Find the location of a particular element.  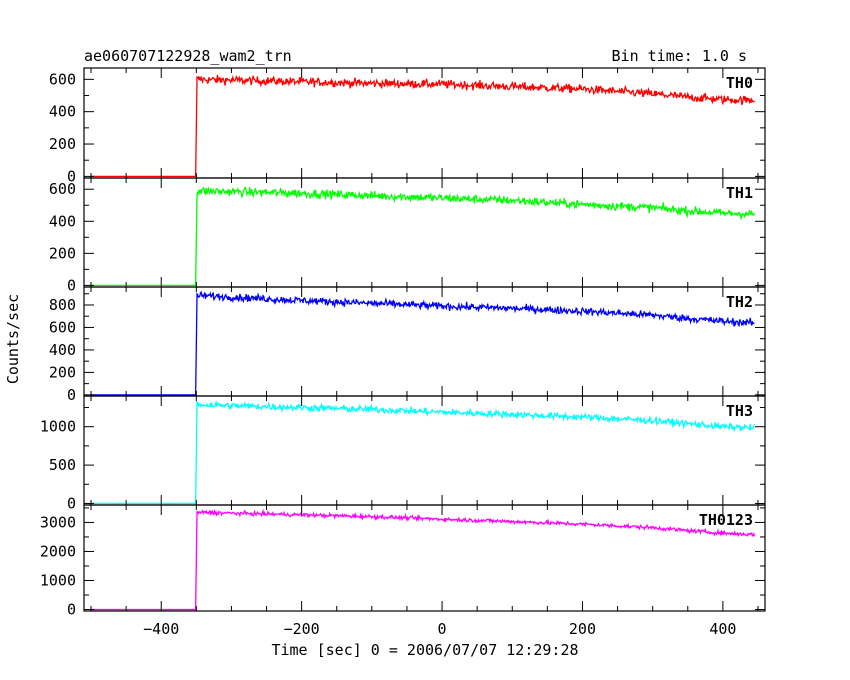

series-line-th2 is located at coordinates (423, 343).